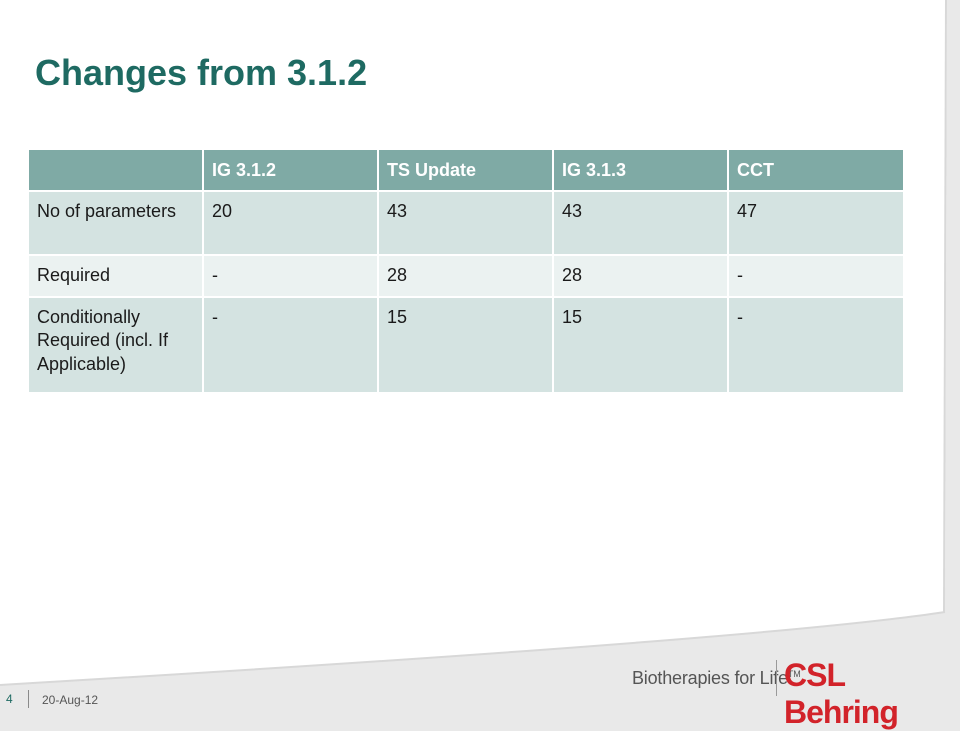 Image resolution: width=960 pixels, height=731 pixels. I want to click on table-header-cell: IG 3.1.2, so click(290, 170).